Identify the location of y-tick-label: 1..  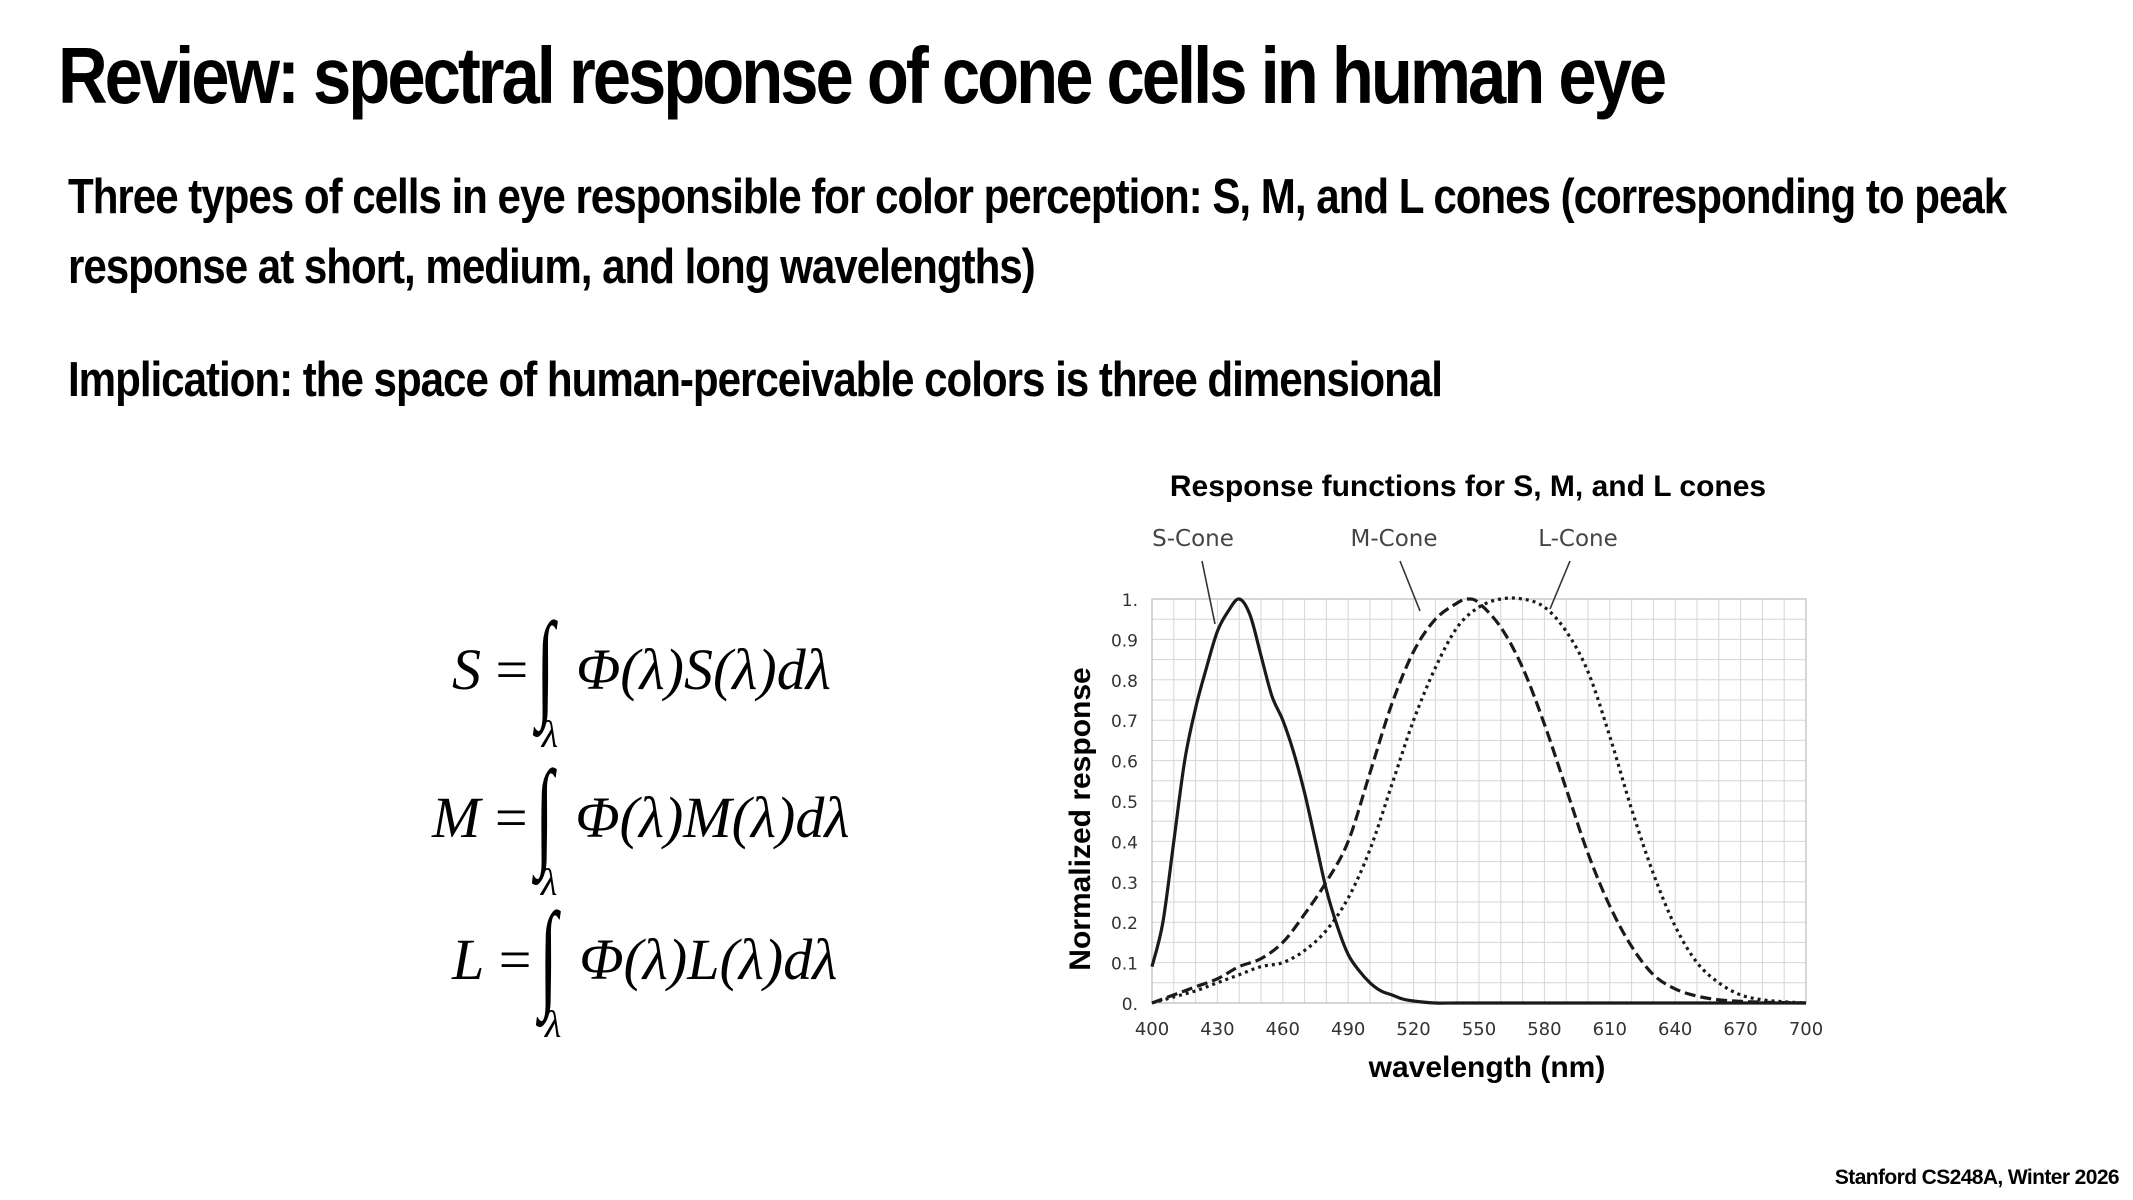
(1130, 601).